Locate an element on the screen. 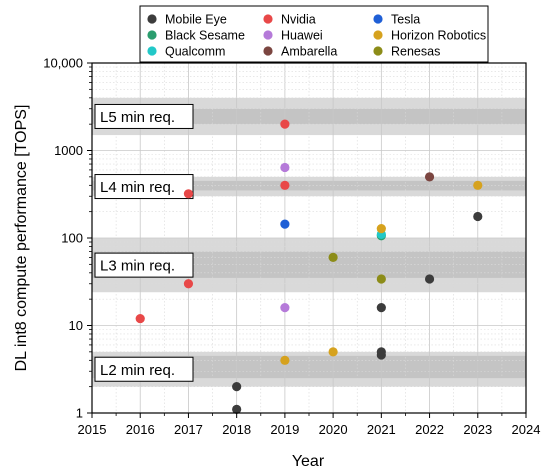 Image resolution: width=550 pixels, height=476 pixels. legend-label: Renesas is located at coordinates (415, 52).